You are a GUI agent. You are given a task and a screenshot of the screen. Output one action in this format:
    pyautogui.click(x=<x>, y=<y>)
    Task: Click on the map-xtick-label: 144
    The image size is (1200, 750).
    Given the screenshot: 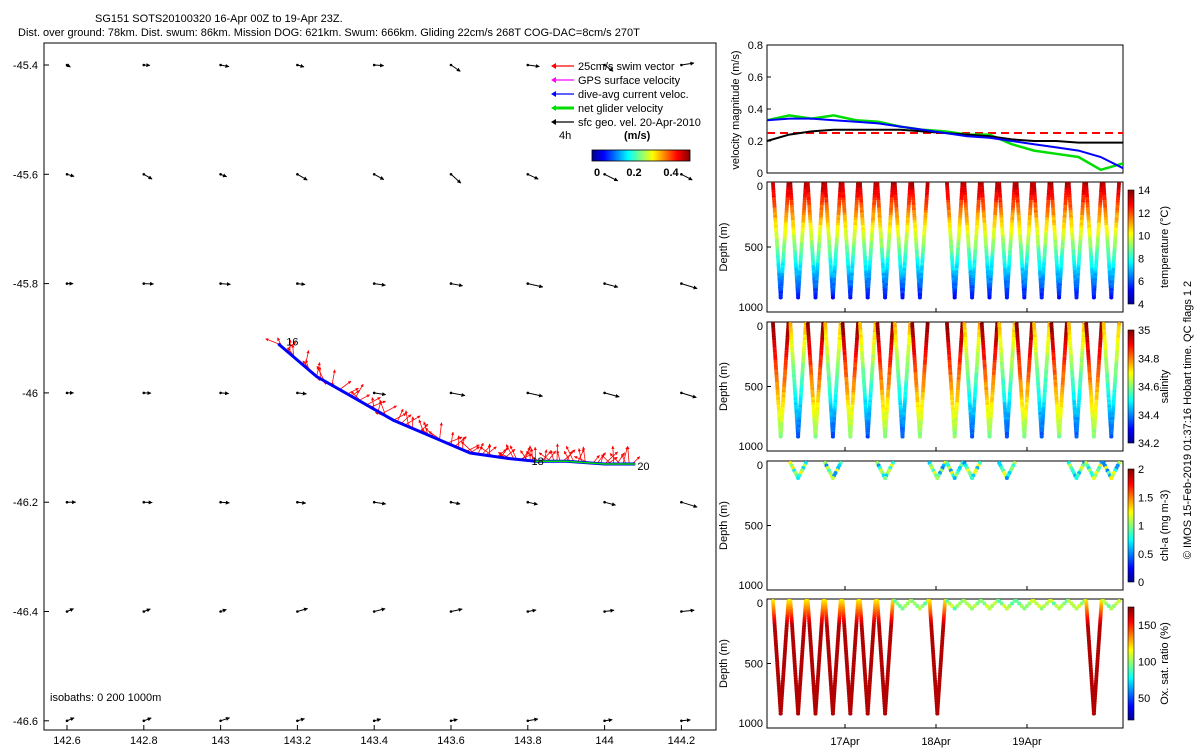 What is the action you would take?
    pyautogui.click(x=604, y=741)
    